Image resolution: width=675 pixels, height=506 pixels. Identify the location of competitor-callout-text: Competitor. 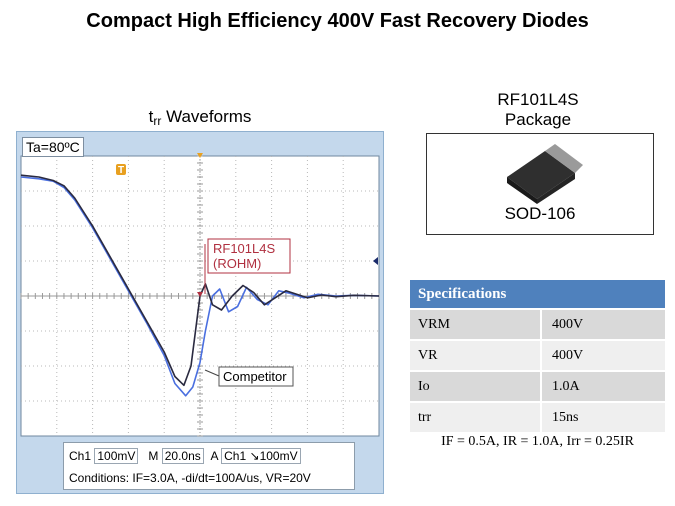
(255, 376).